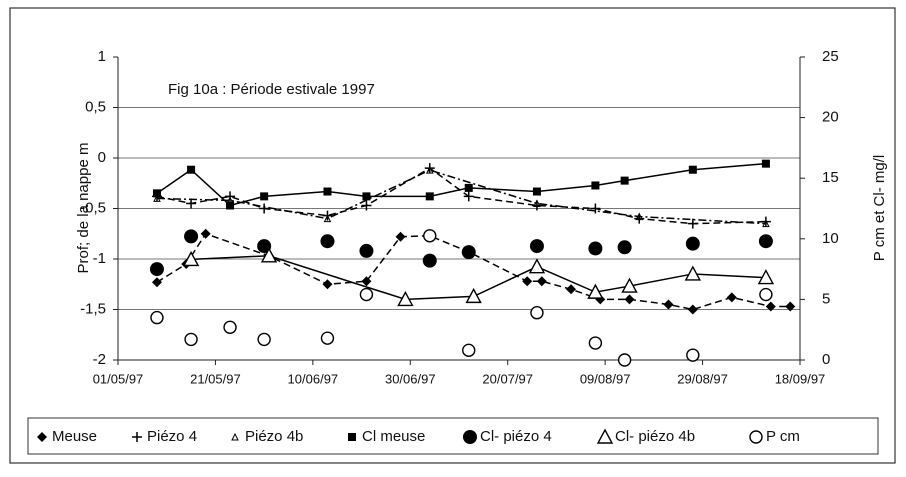 This screenshot has width=906, height=477. I want to click on y-tick-label: -1,5, so click(93, 308).